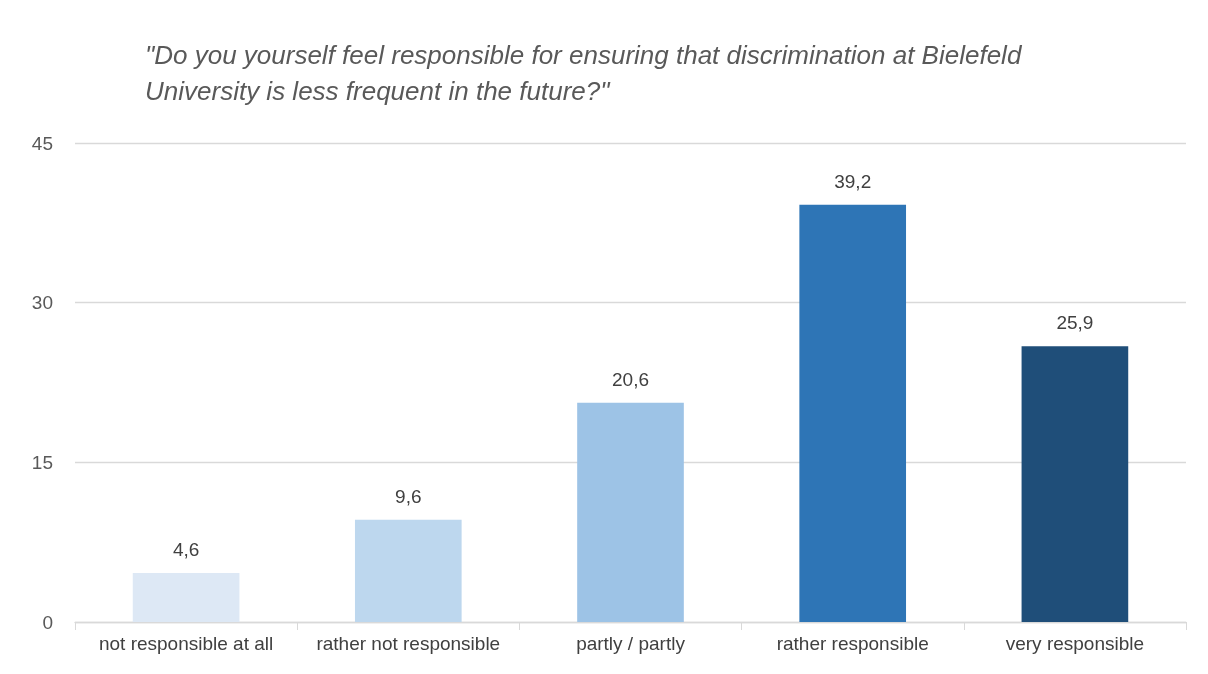  What do you see at coordinates (1075, 323) in the screenshot?
I see `data-label: 25,9` at bounding box center [1075, 323].